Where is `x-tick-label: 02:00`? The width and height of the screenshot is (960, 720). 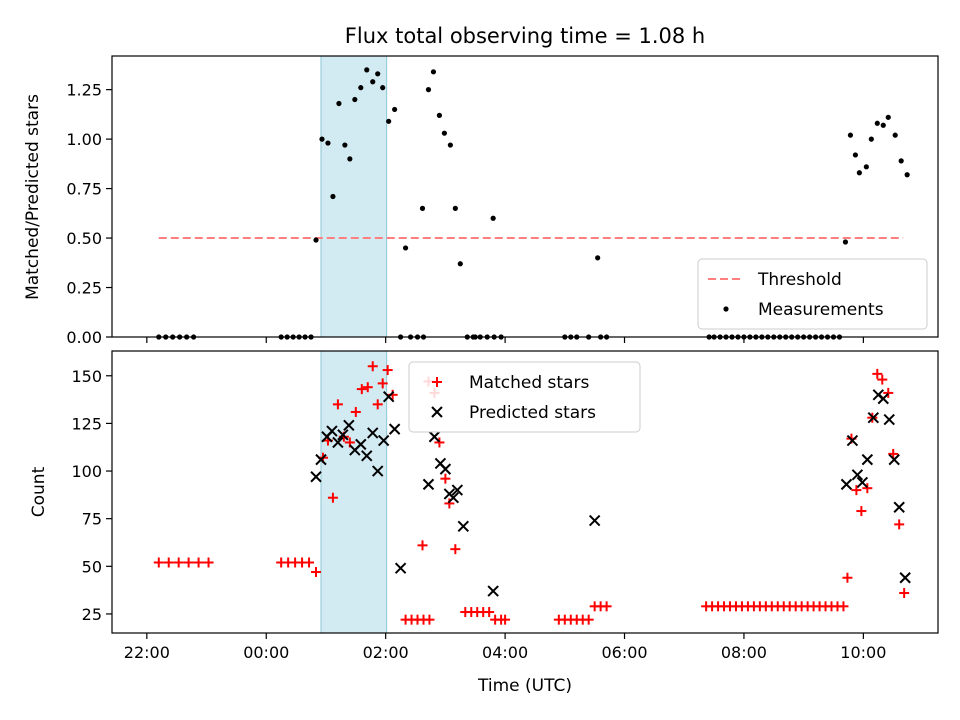 x-tick-label: 02:00 is located at coordinates (386, 652).